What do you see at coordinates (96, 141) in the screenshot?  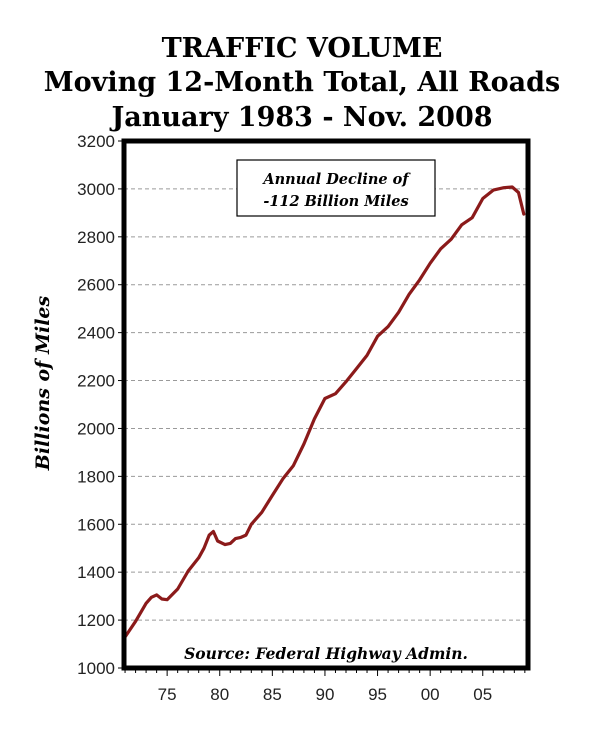 I see `y-tick-label: 3200` at bounding box center [96, 141].